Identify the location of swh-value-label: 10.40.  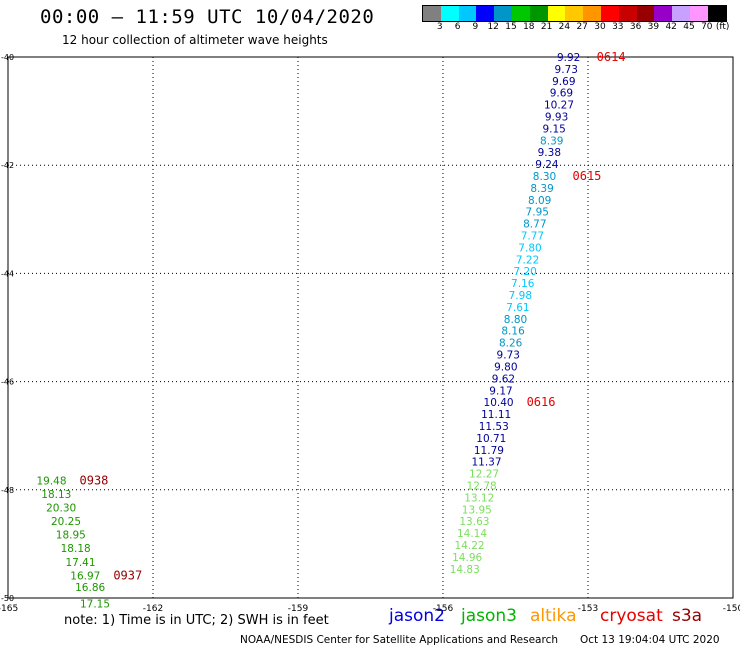
(499, 403).